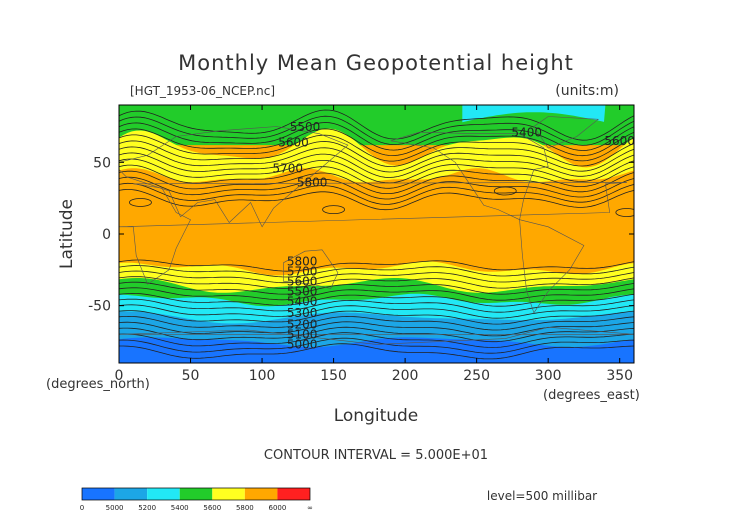  Describe the element at coordinates (376, 416) in the screenshot. I see `x-axis-label: Longitude` at that location.